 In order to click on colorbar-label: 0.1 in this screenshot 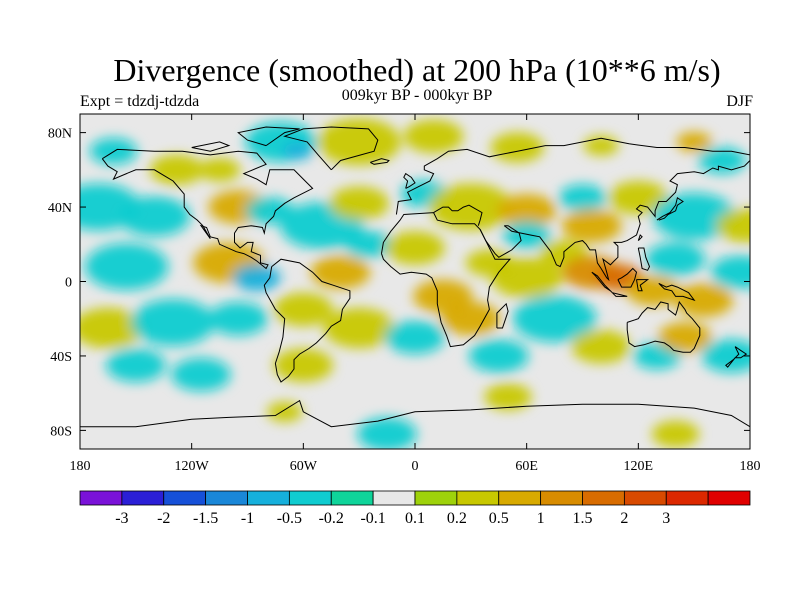, I will do `click(415, 518)`.